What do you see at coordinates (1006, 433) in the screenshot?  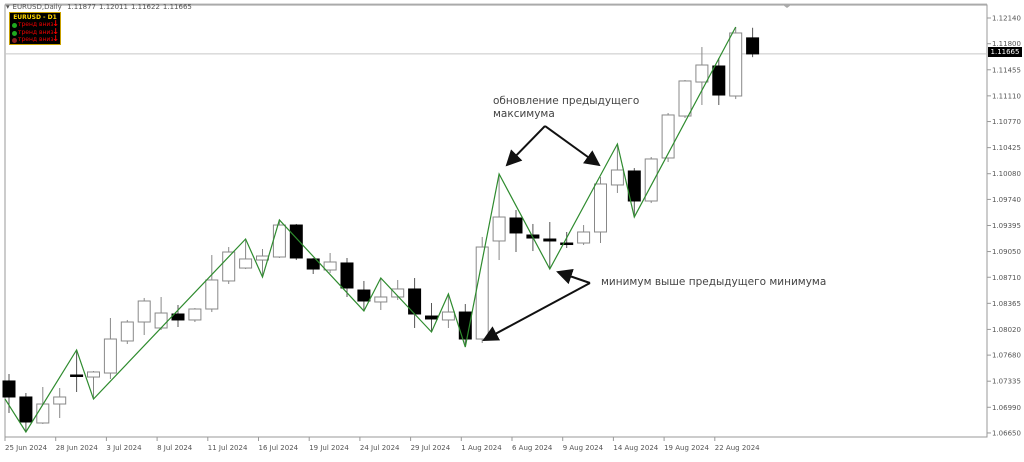 I see `price-tick-label: 1.06650` at bounding box center [1006, 433].